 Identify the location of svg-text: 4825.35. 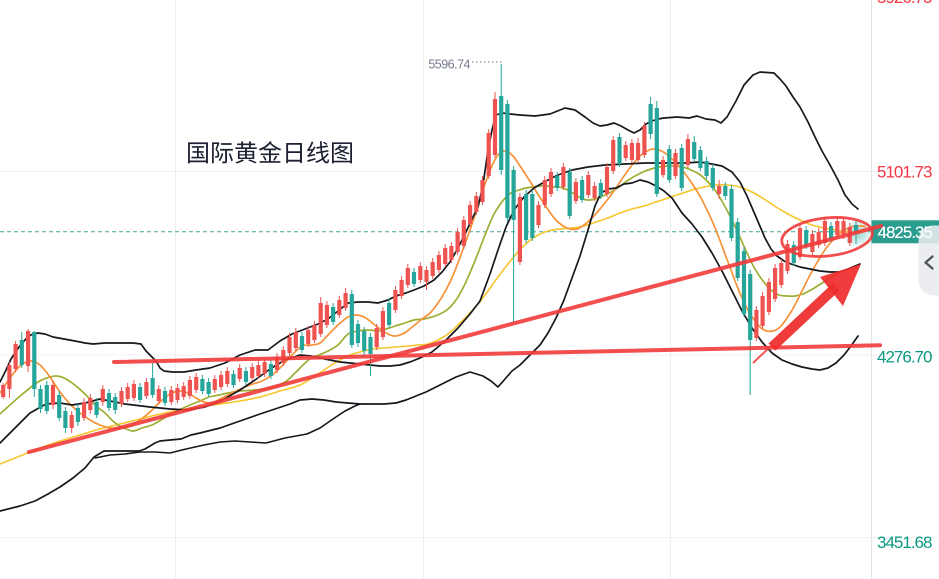
(905, 232).